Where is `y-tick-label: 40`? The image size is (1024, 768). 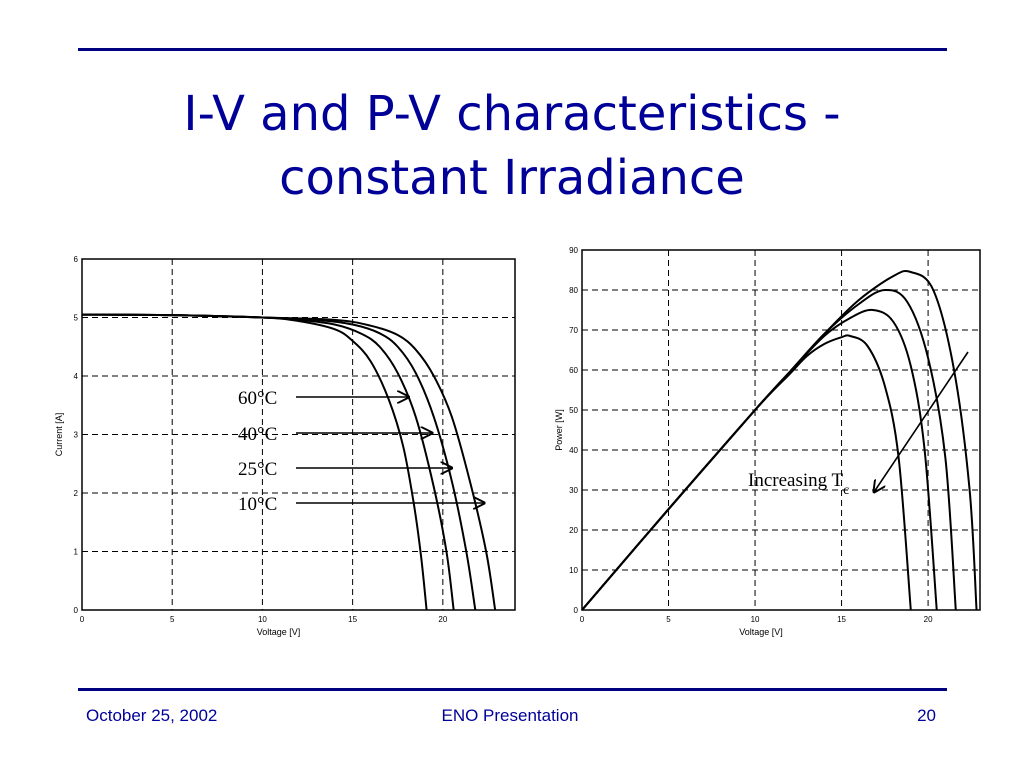
y-tick-label: 40 is located at coordinates (573, 450).